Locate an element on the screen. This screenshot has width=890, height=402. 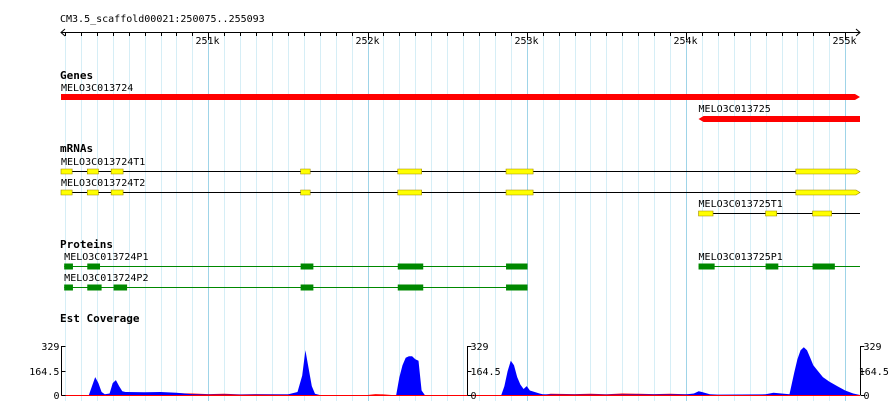
ruler-tick-label: 251k is located at coordinates (207, 41).